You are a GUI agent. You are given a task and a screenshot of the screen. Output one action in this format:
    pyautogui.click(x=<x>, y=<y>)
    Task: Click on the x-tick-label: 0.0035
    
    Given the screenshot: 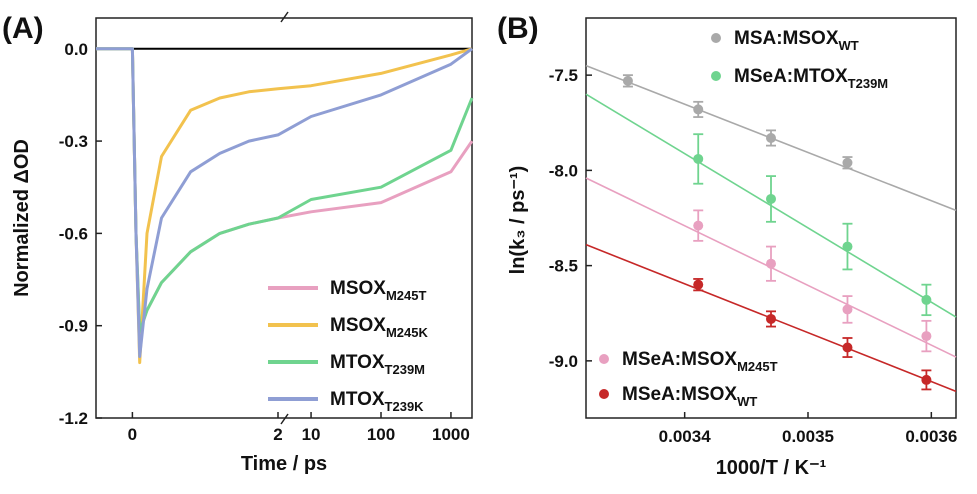 What is the action you would take?
    pyautogui.click(x=808, y=436)
    